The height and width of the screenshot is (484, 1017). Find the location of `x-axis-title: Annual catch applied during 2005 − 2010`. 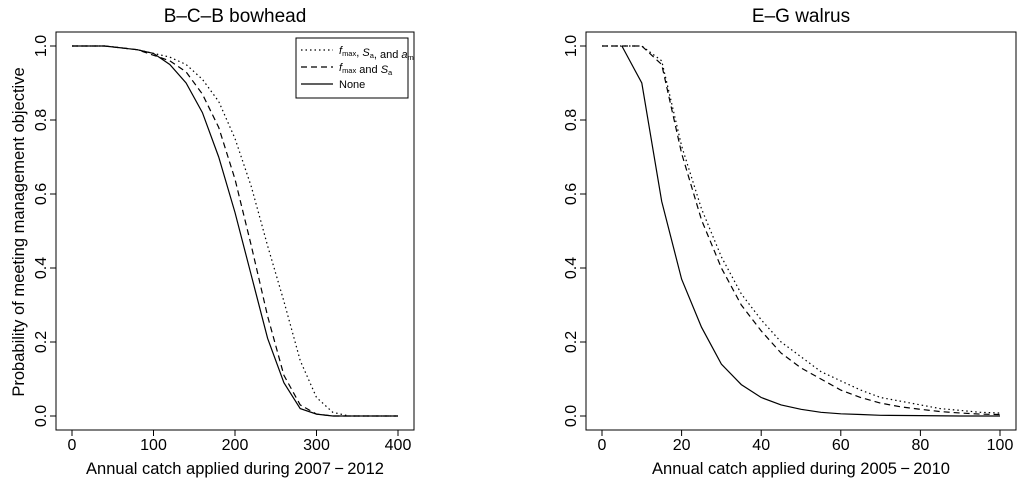

x-axis-title: Annual catch applied during 2005 − 2010 is located at coordinates (801, 469).